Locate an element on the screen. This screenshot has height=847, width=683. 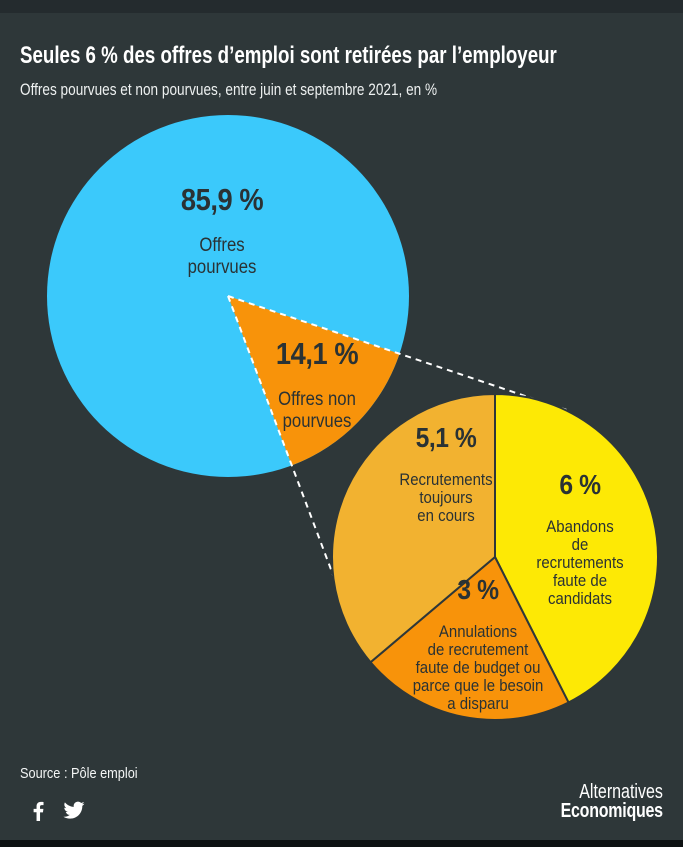
logo-line-2: Economiques is located at coordinates (612, 811).